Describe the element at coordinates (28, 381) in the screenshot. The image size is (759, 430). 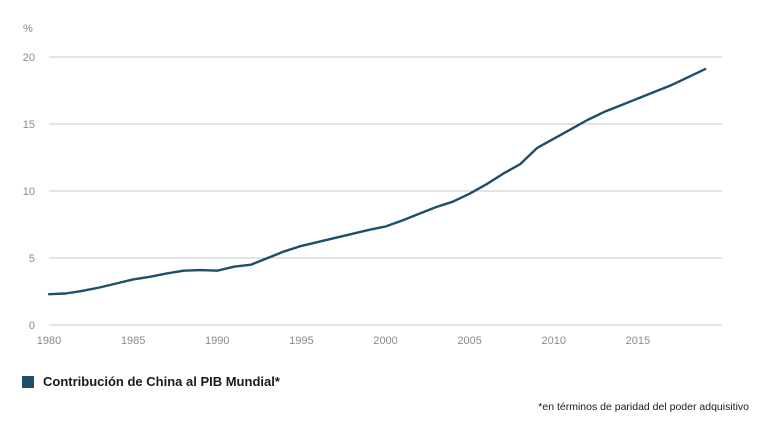
I see `legend-swatch` at that location.